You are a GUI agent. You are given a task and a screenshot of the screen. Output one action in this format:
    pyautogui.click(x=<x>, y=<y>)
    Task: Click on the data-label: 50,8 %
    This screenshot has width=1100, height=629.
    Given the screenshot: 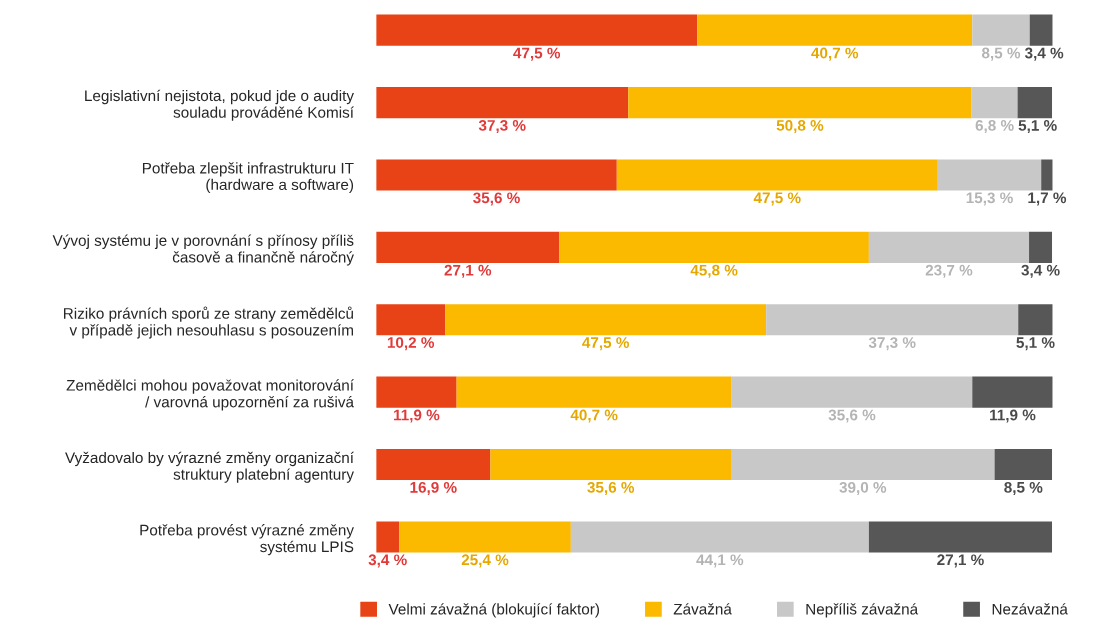 What is the action you would take?
    pyautogui.click(x=800, y=126)
    